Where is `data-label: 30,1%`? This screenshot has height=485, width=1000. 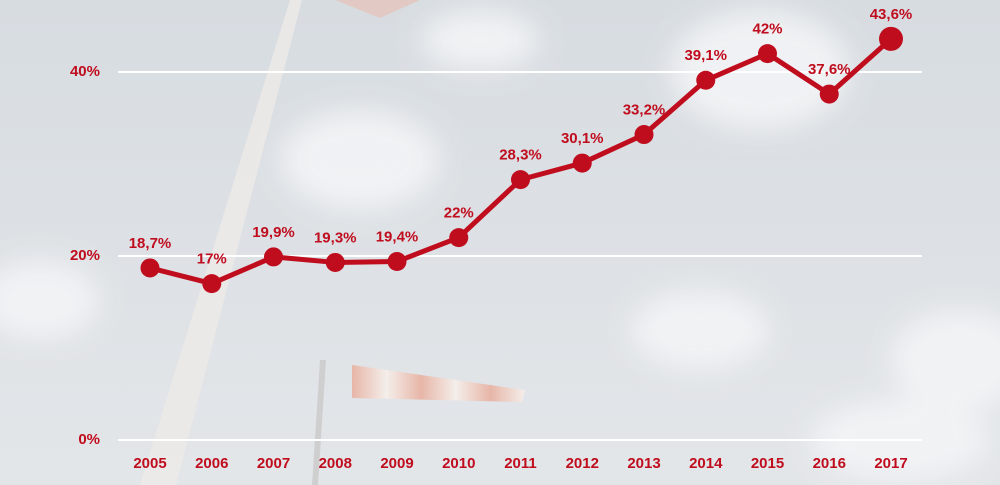
data-label: 30,1% is located at coordinates (582, 138).